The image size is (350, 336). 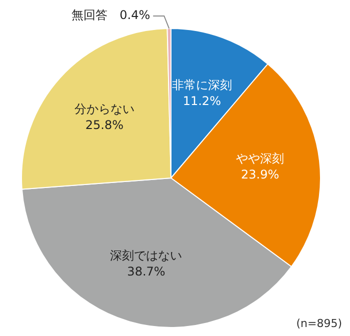 What do you see at coordinates (146, 255) in the screenshot?
I see `slice-label: 深刻ではない` at bounding box center [146, 255].